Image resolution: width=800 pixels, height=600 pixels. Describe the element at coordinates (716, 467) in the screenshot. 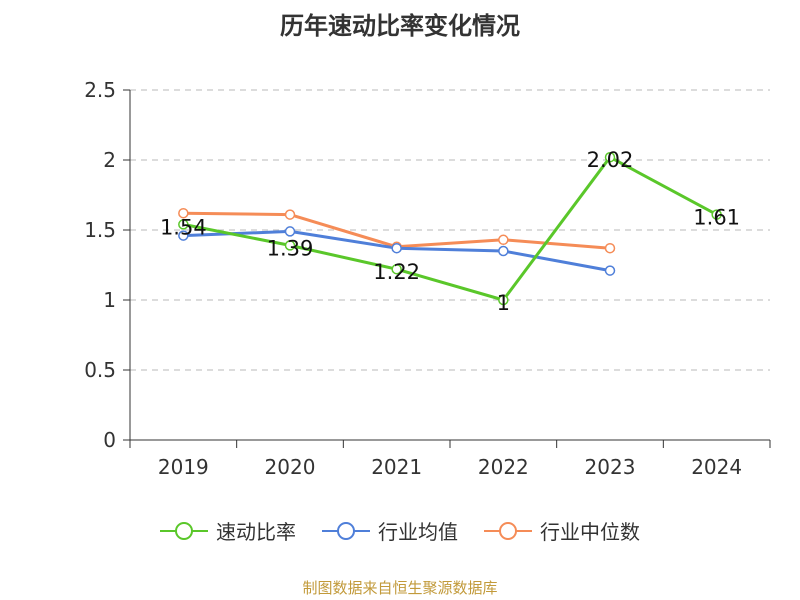

I see `x-tick-label: 2024` at that location.